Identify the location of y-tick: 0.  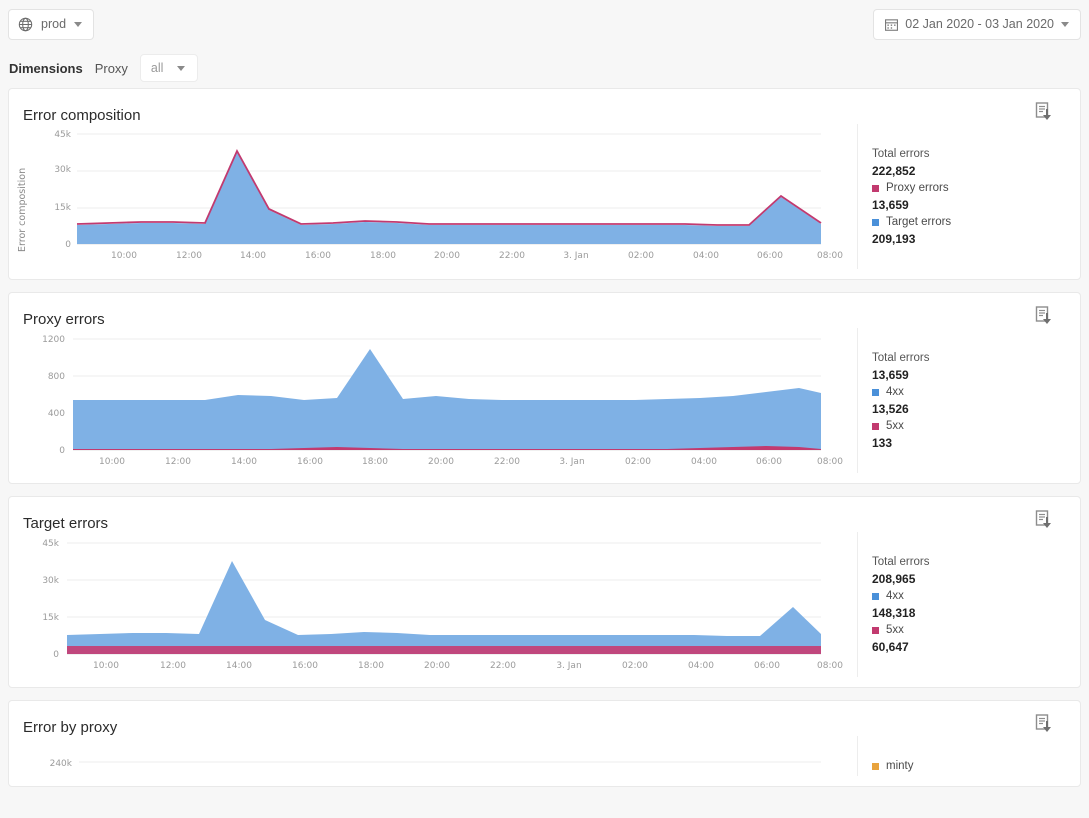
(62, 451).